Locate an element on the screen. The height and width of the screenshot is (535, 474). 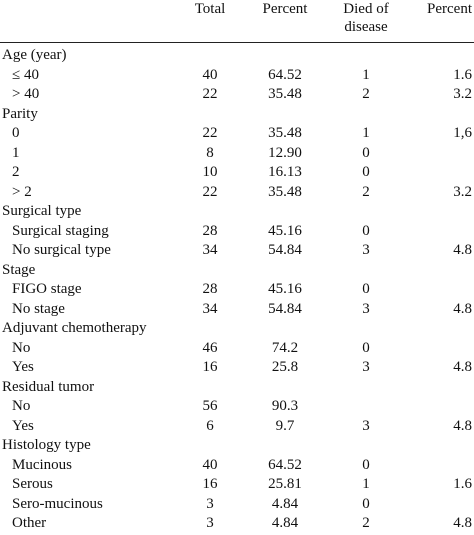
header-rule is located at coordinates (237, 42).